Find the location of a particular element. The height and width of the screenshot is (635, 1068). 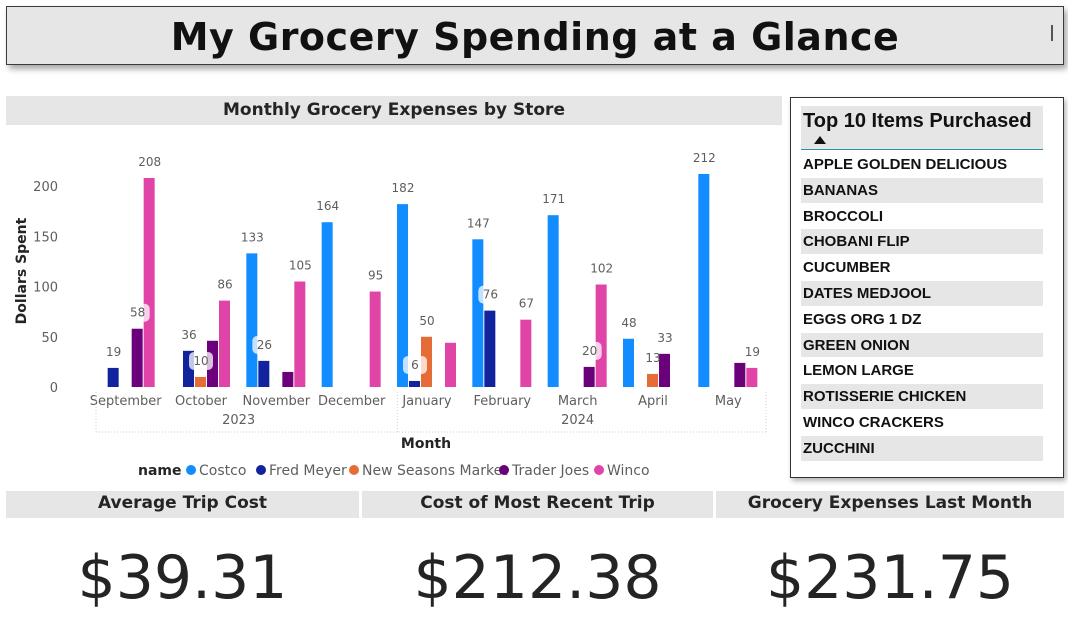

legend-label: New Seasons Market is located at coordinates (435, 471).